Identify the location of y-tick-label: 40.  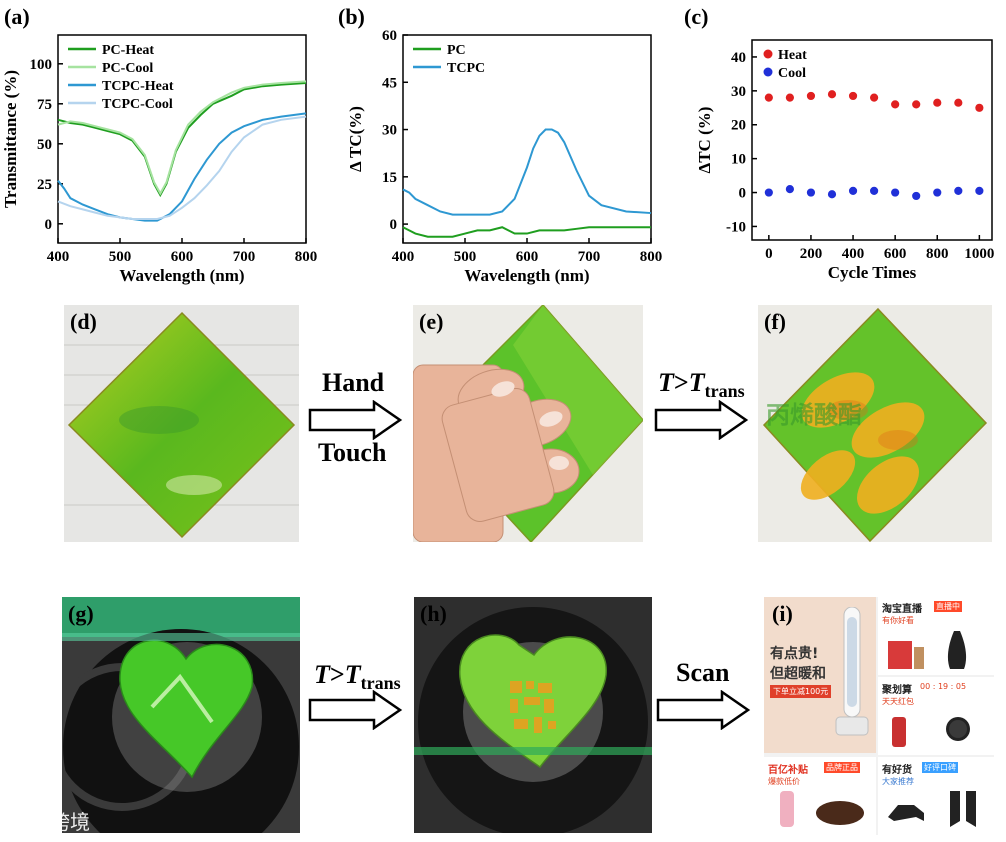
(738, 58).